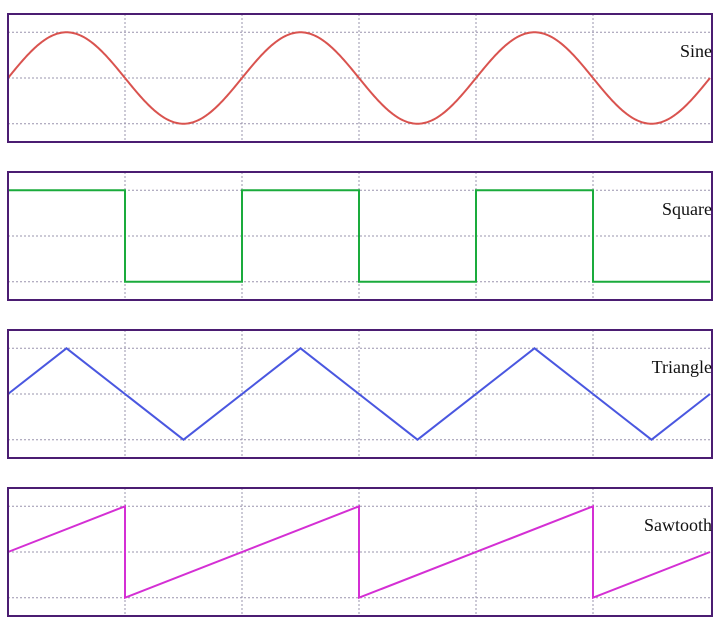 The height and width of the screenshot is (627, 724). What do you see at coordinates (682, 367) in the screenshot?
I see `triangle-label: Triangle` at bounding box center [682, 367].